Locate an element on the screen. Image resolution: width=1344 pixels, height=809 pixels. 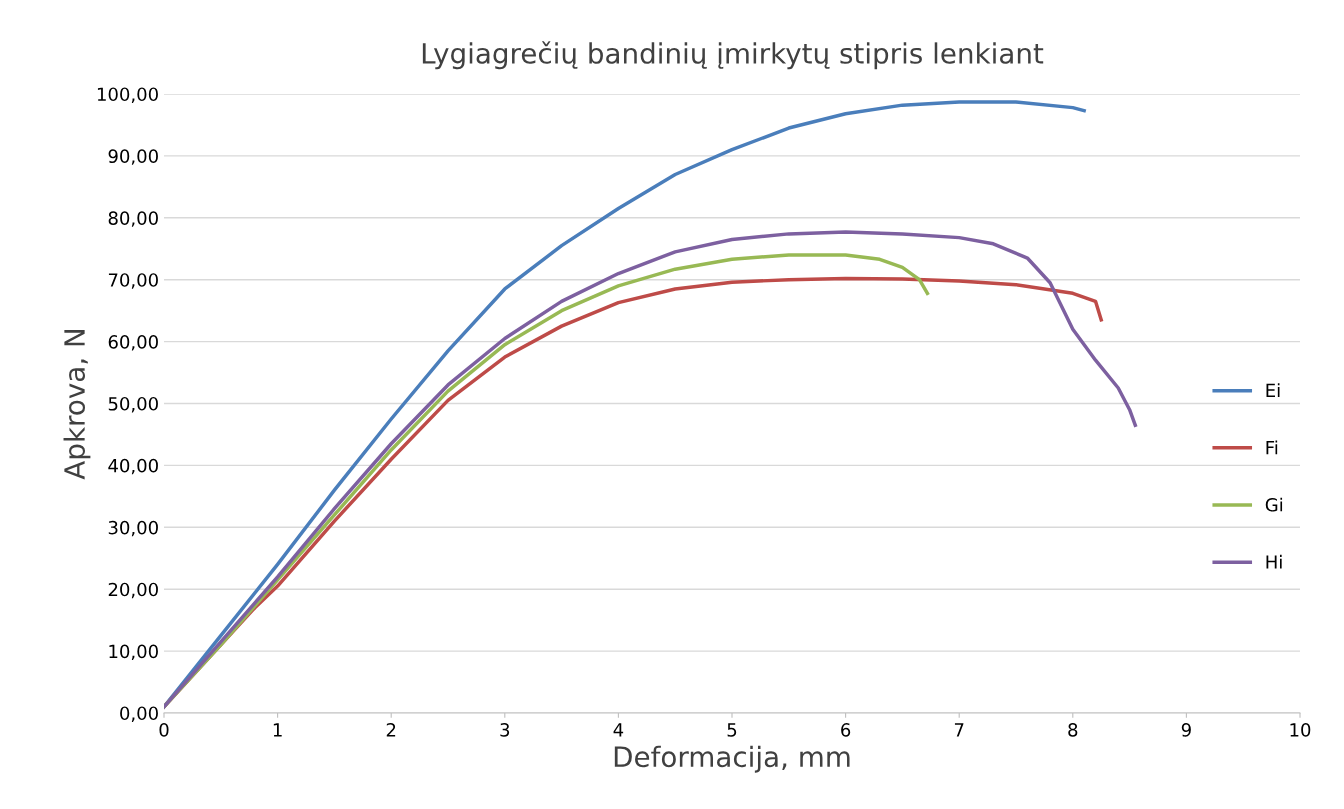
chart-title: Lygiagrečių bandinių įmirkytų stipris lenkiant is located at coordinates (733, 55).